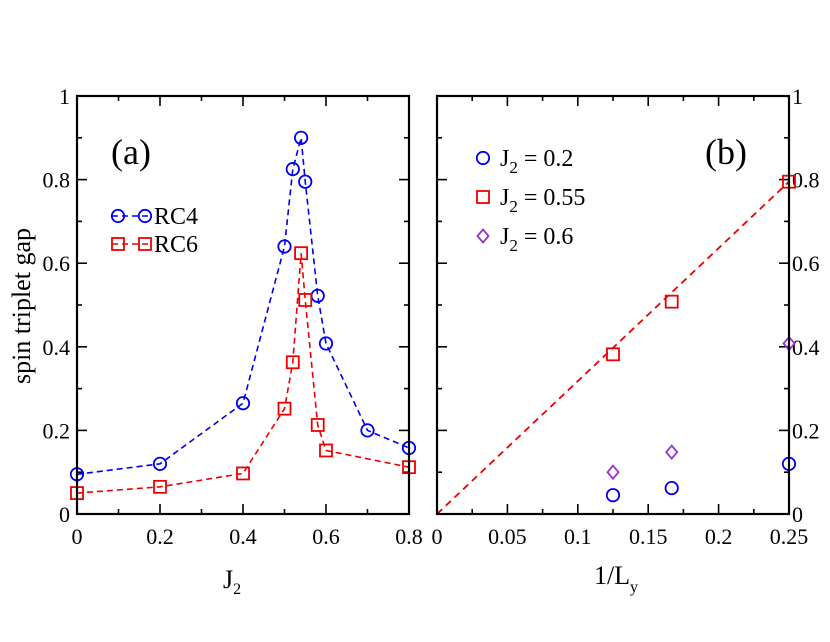  I want to click on panel-b-ytick-label: 0.8, so click(806, 180).